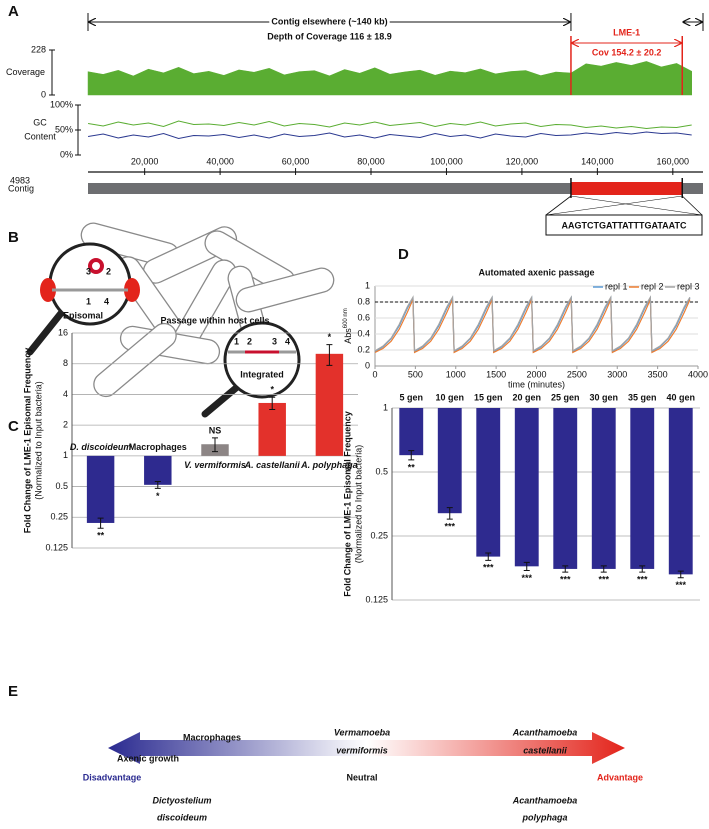 This screenshot has width=709, height=829. I want to click on y-tick-label: 228, so click(38, 49).